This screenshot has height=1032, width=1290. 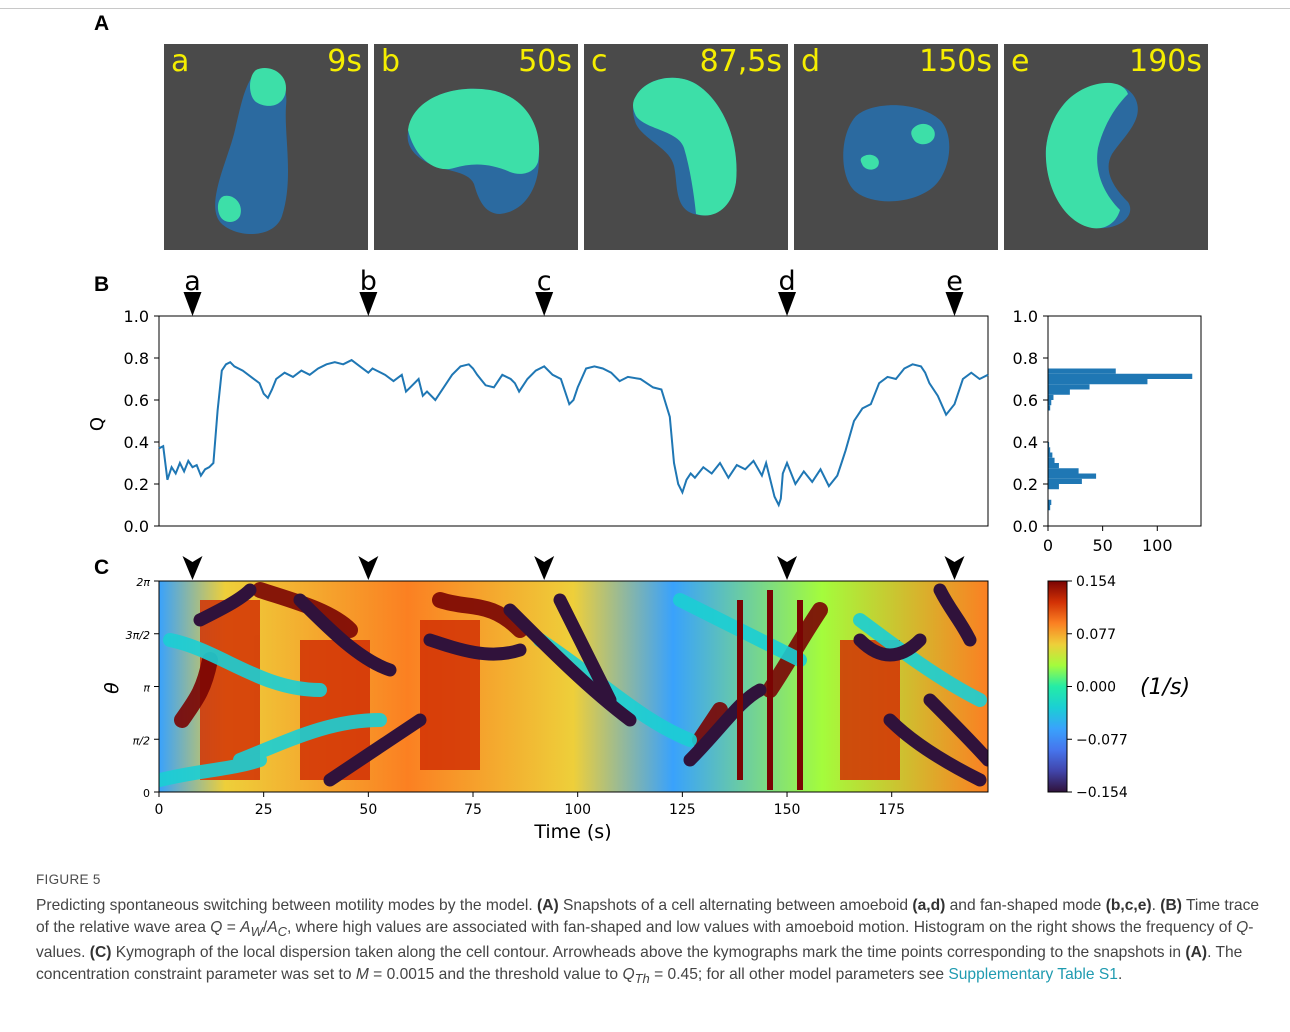 I want to click on y-tick-label: 0.0, so click(x=136, y=526).